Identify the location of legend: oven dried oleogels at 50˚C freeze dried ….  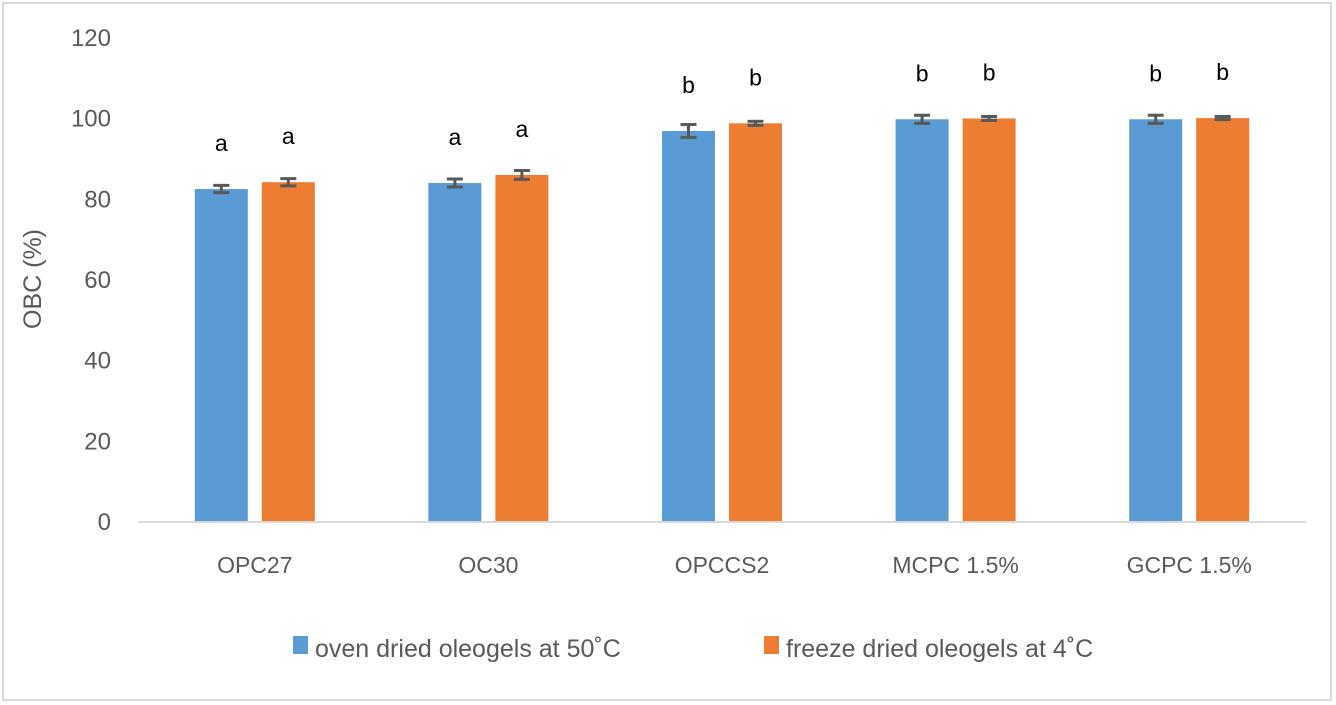
(693, 649).